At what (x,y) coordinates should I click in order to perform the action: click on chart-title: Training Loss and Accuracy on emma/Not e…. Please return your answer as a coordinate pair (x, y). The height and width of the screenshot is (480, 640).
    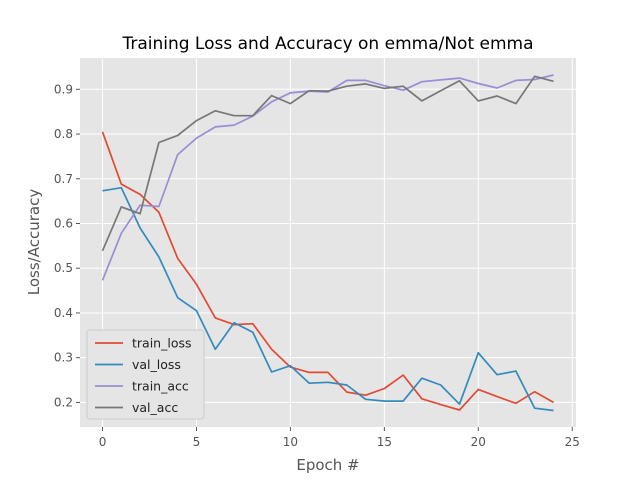
    Looking at the image, I should click on (327, 44).